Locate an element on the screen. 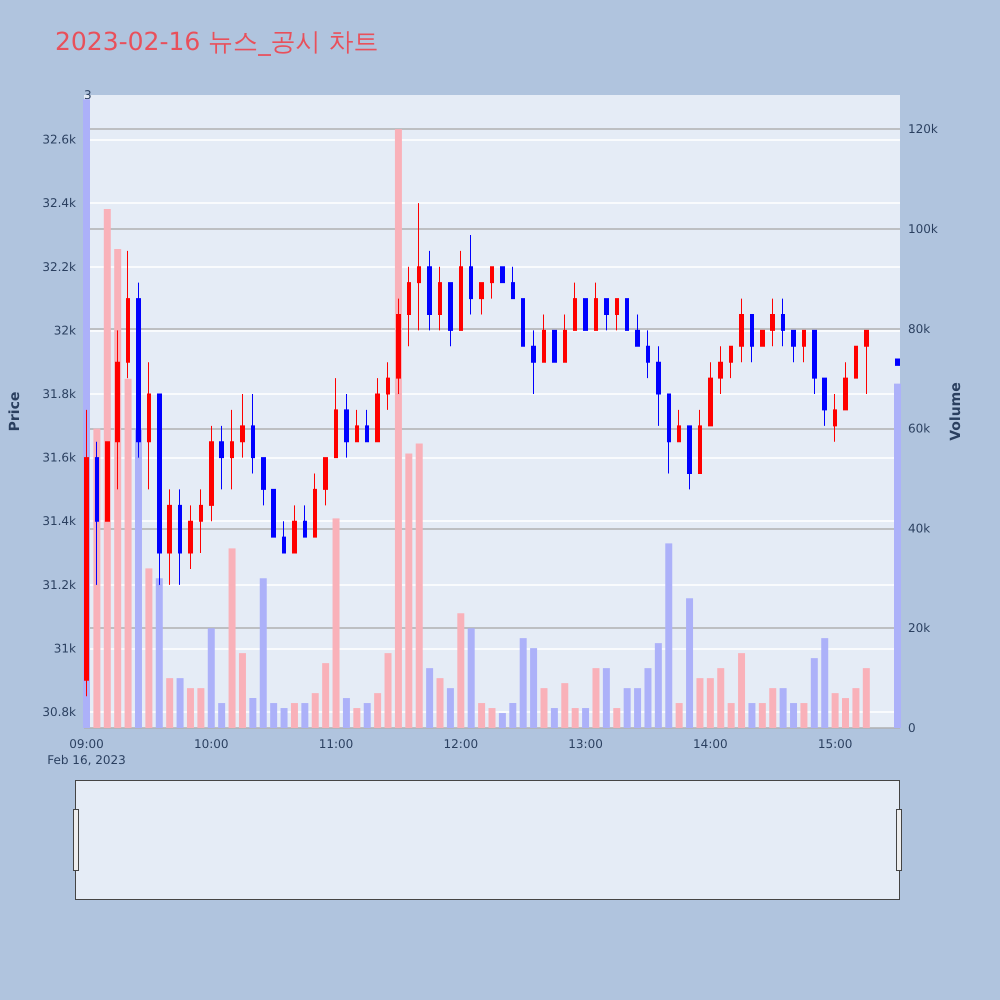 This screenshot has width=1000, height=1000. y2-tick-label: 20k is located at coordinates (919, 628).